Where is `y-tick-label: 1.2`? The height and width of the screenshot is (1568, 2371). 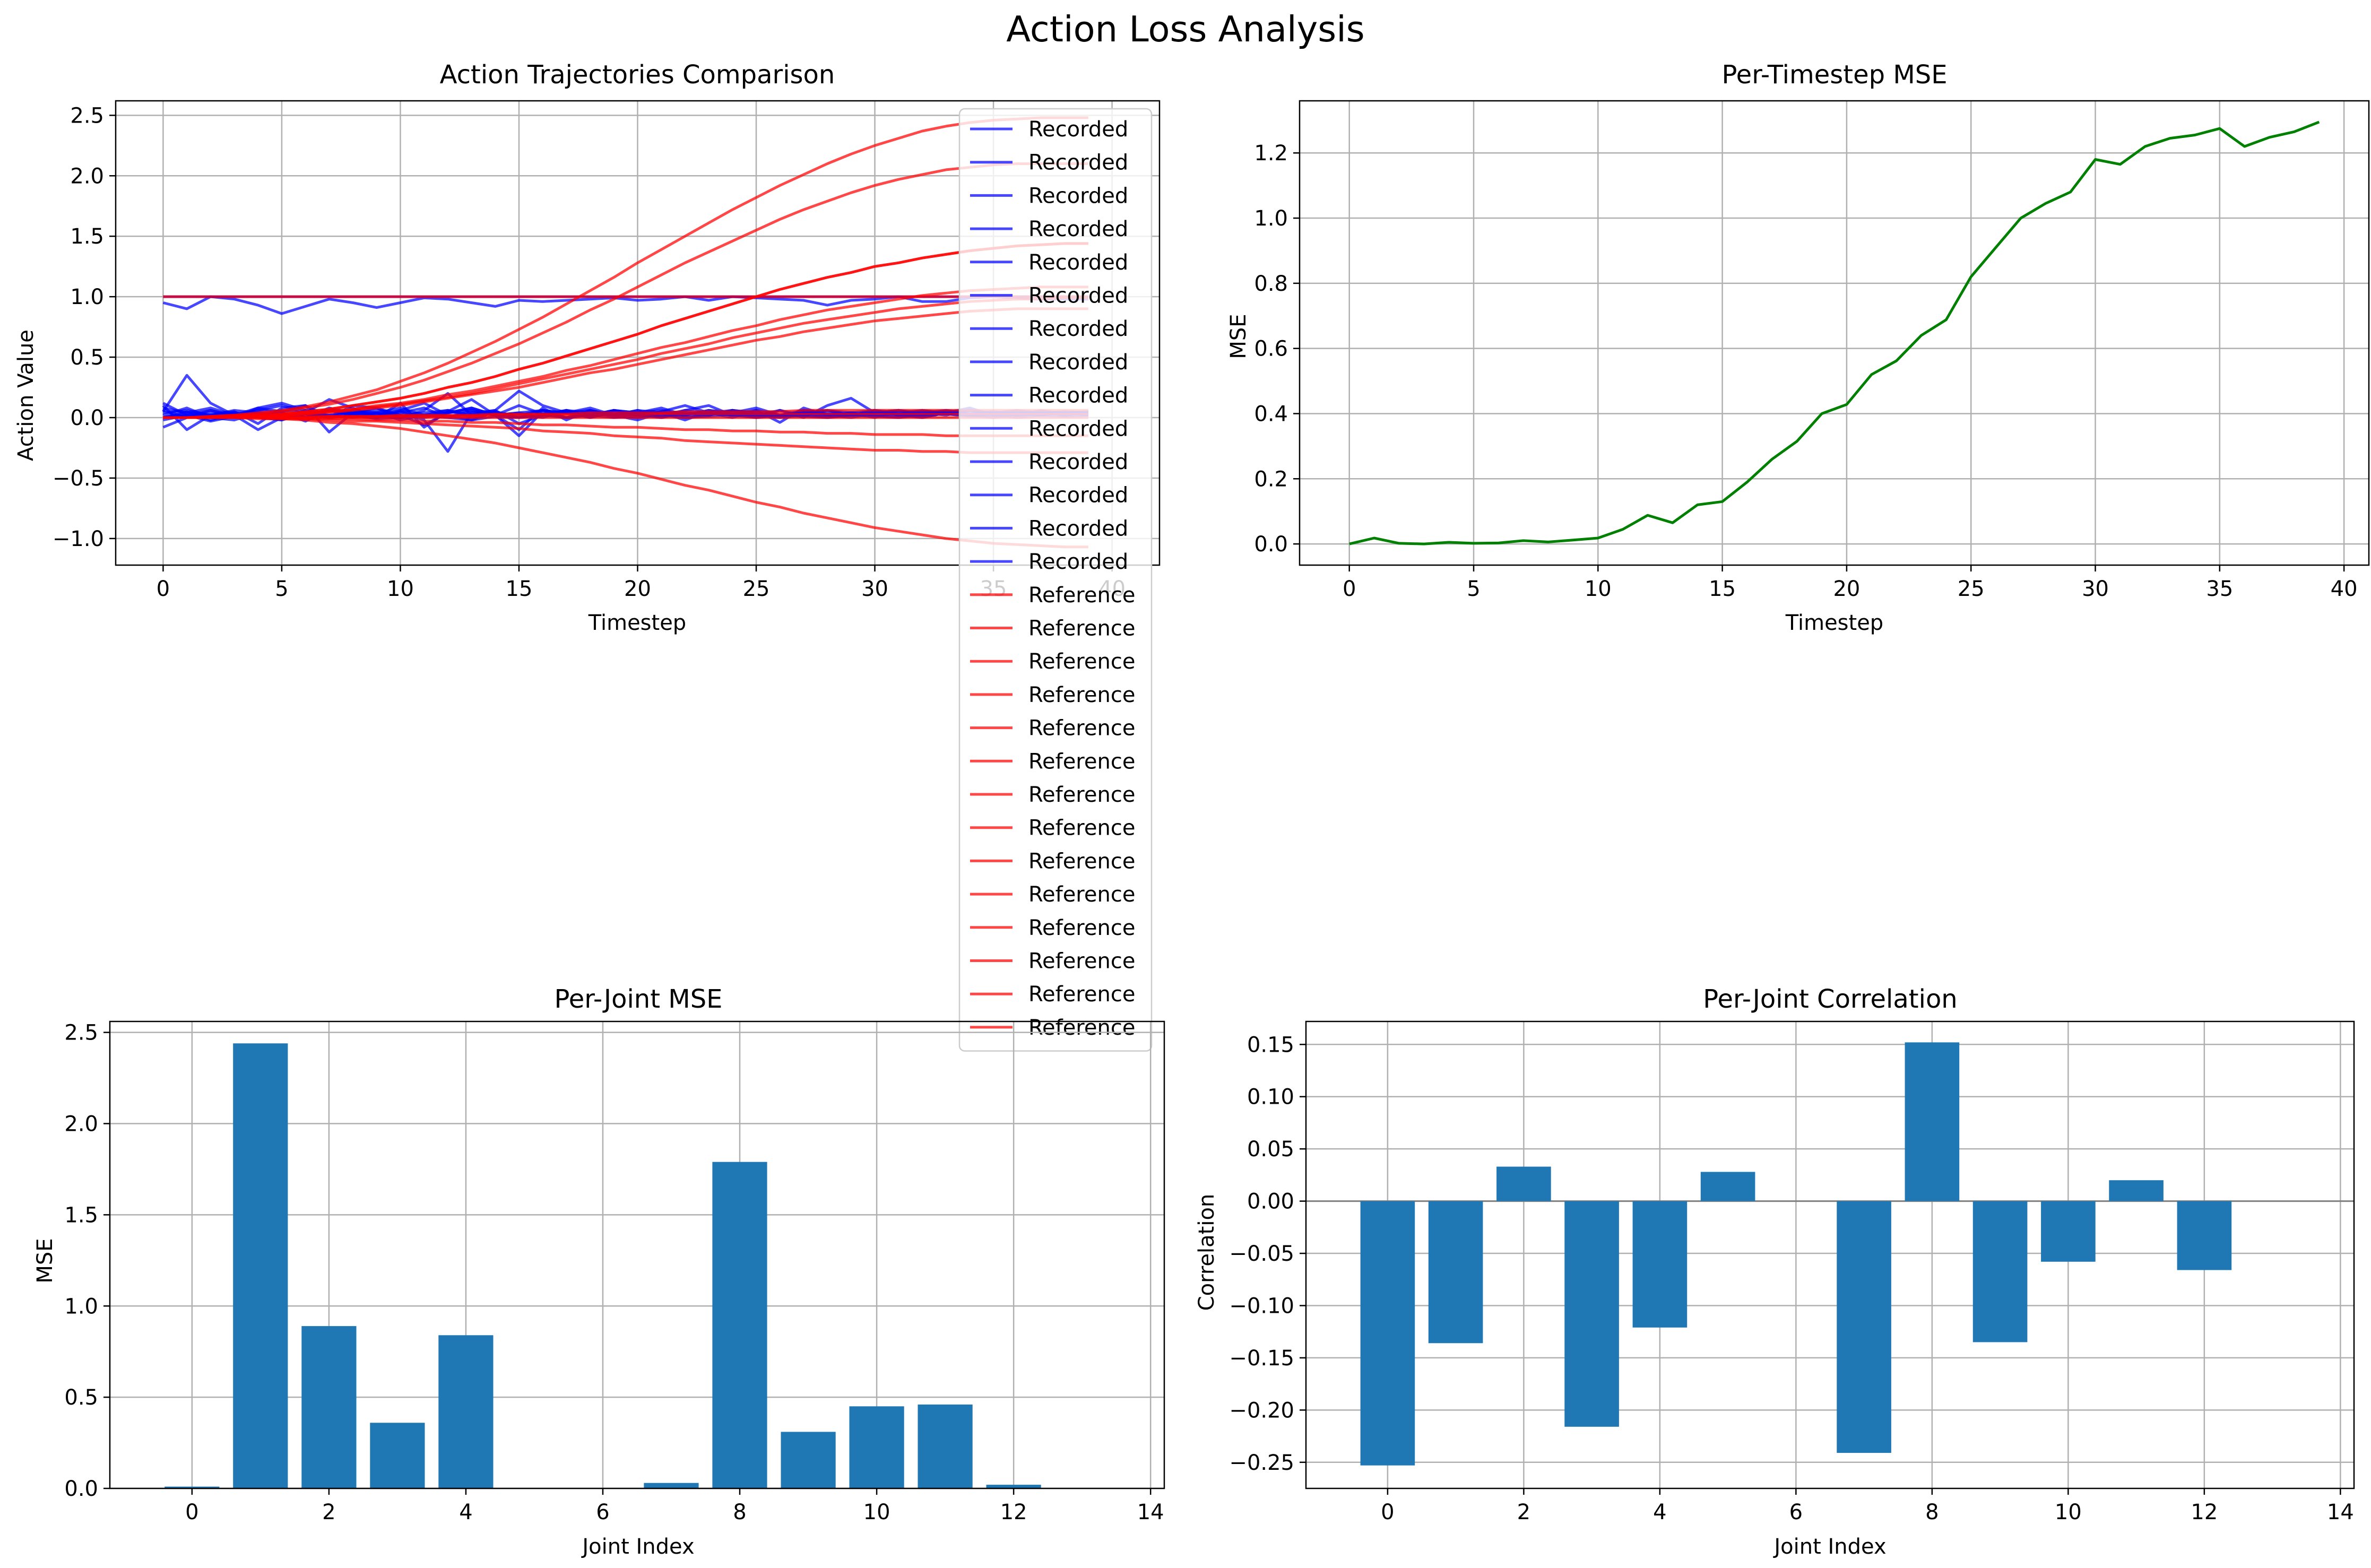 y-tick-label: 1.2 is located at coordinates (1271, 153).